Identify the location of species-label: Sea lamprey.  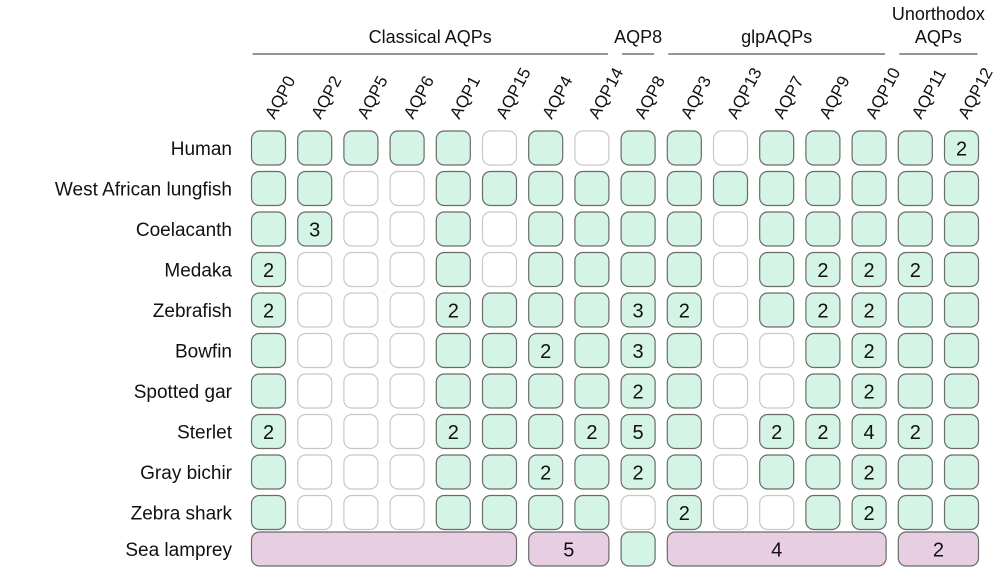
(178, 550).